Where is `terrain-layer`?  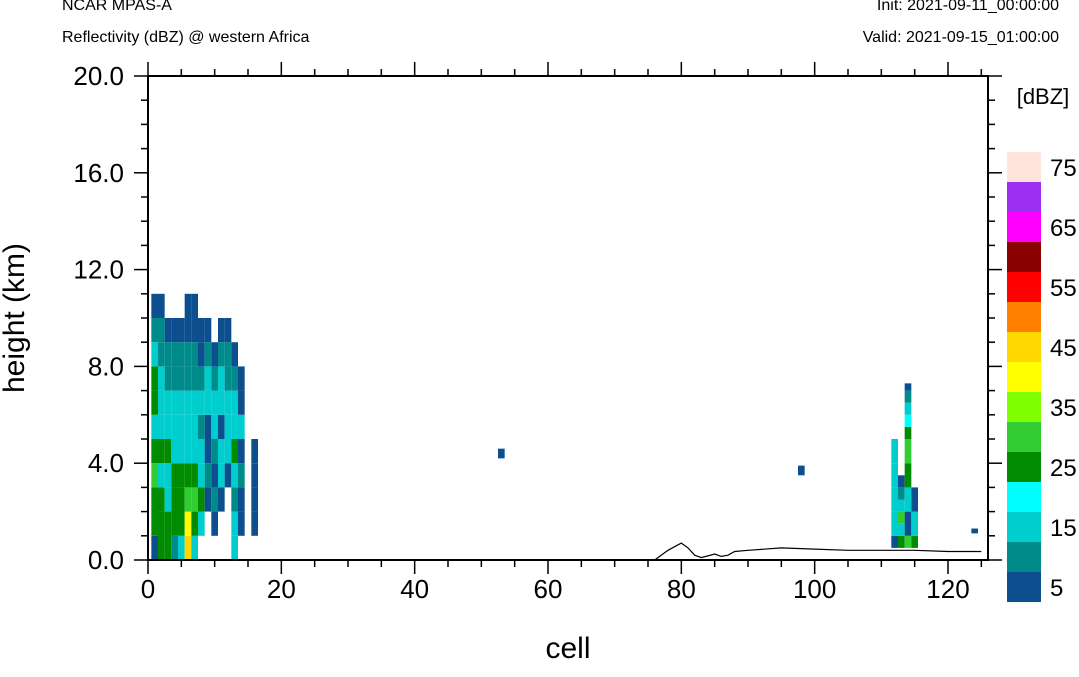
terrain-layer is located at coordinates (565, 551).